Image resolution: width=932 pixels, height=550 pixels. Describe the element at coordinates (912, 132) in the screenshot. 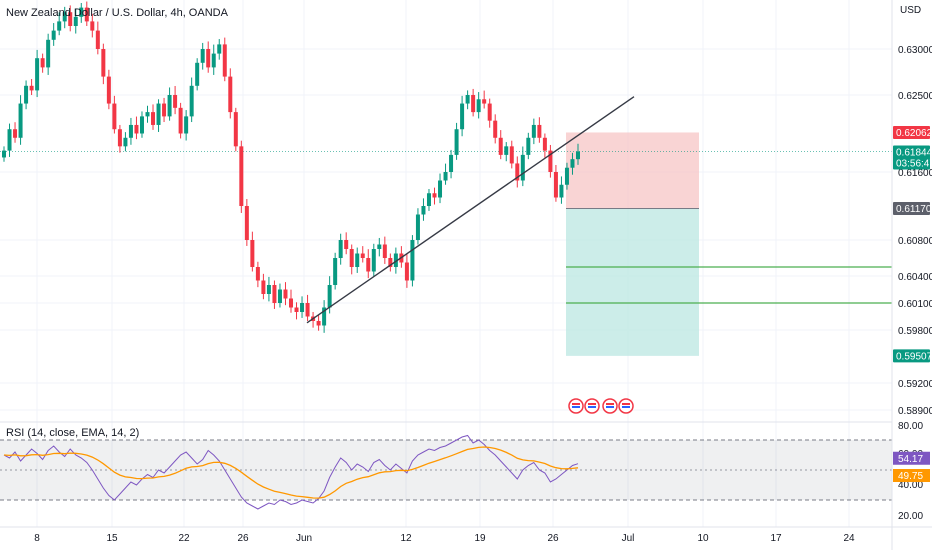

I see `stop-level-badge: 0.62062` at that location.